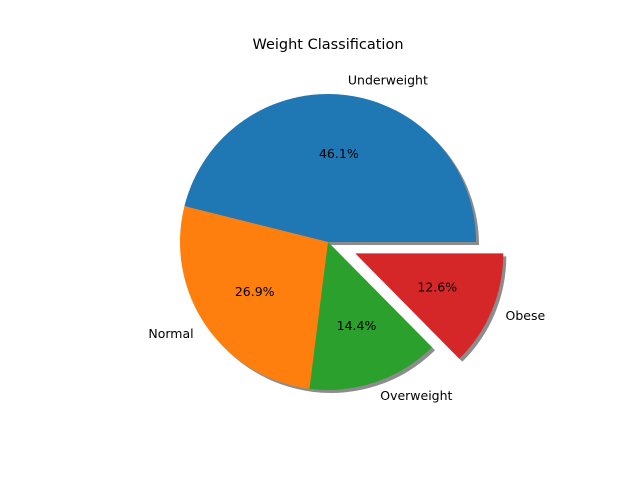  I want to click on slice-label-obese: Obese, so click(526, 315).